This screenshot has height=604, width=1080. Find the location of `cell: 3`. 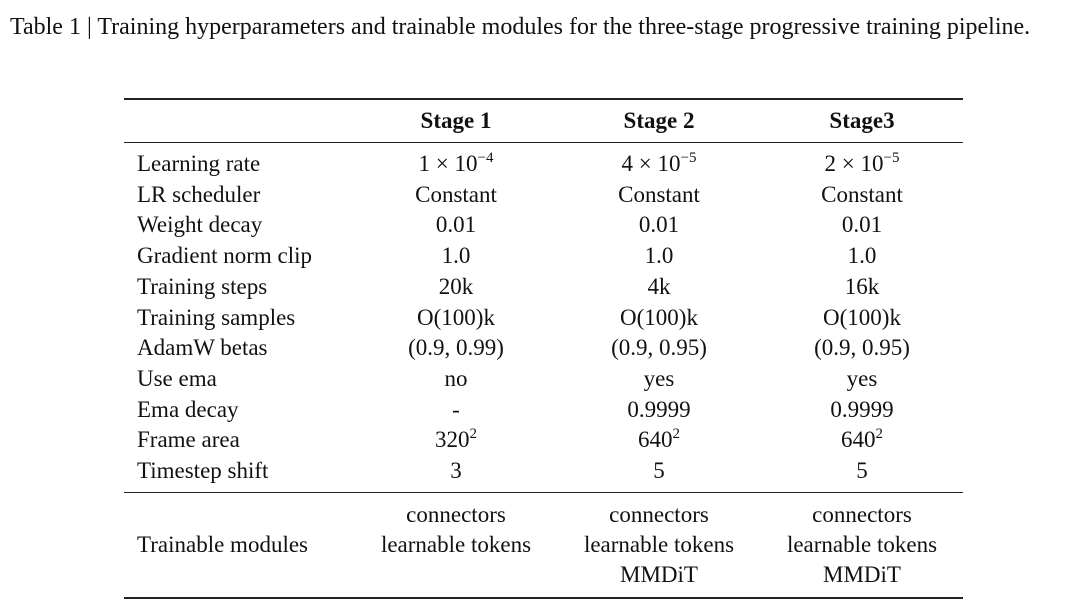

cell: 3 is located at coordinates (456, 470).